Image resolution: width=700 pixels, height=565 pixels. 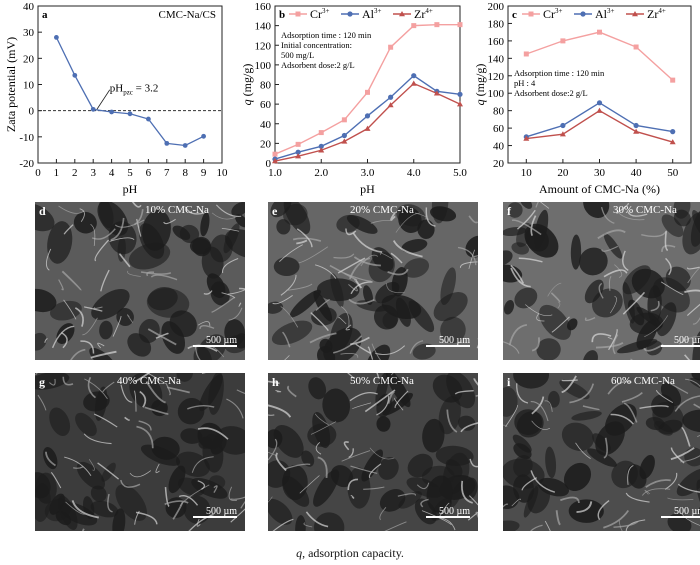 I want to click on y-tick-label: 140, so click(x=496, y=59).